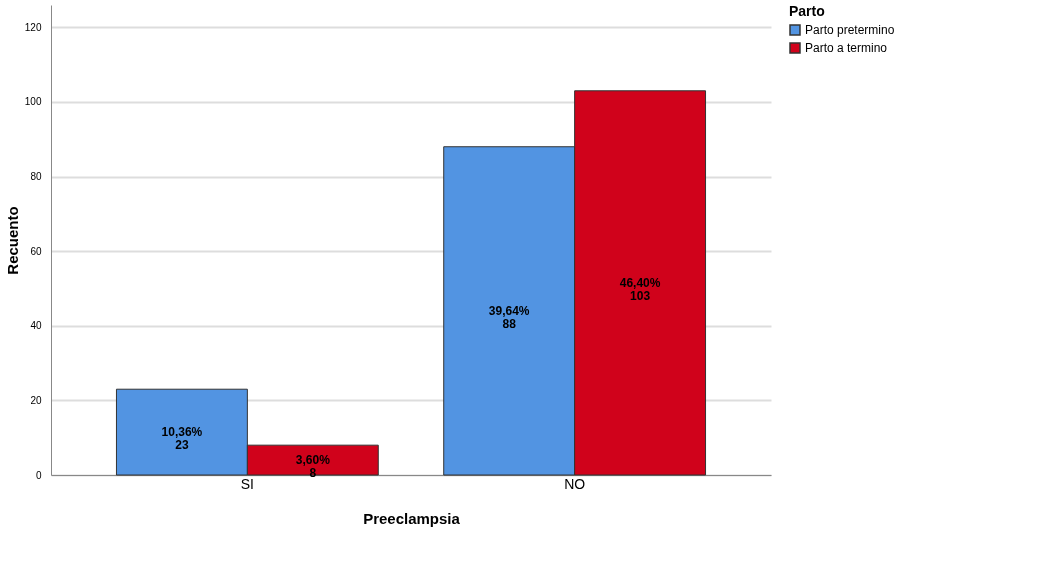  I want to click on y-tick-label: 20, so click(36, 400).